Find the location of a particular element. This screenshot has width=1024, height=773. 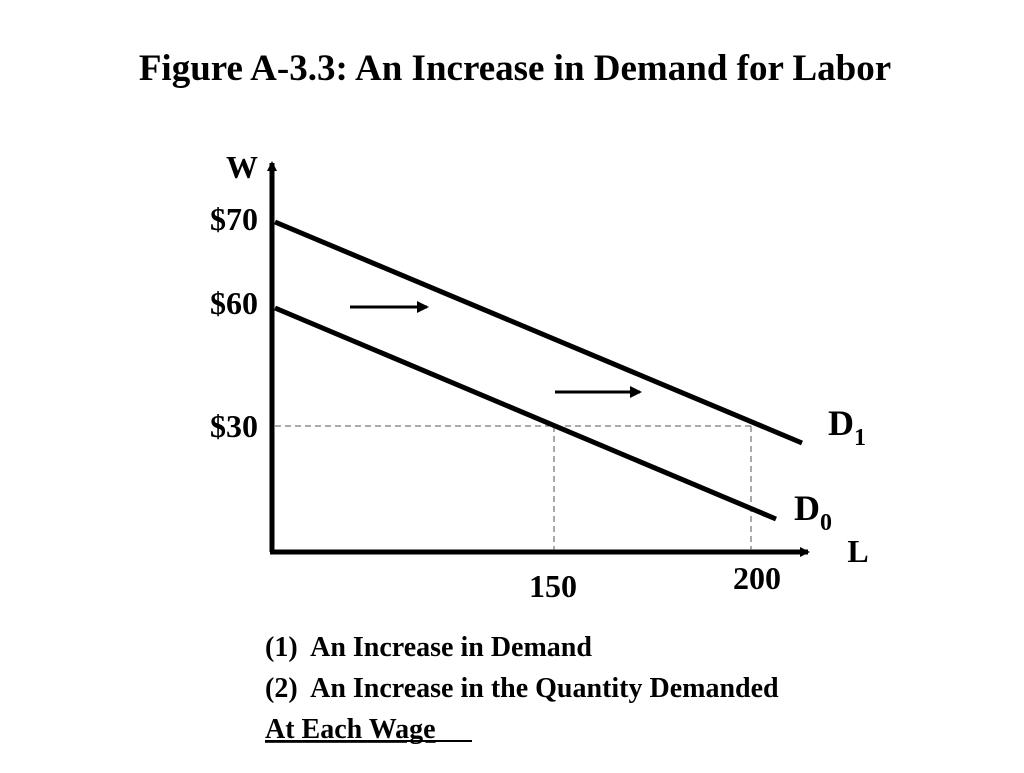

note: At Each Wage is located at coordinates (350, 729).